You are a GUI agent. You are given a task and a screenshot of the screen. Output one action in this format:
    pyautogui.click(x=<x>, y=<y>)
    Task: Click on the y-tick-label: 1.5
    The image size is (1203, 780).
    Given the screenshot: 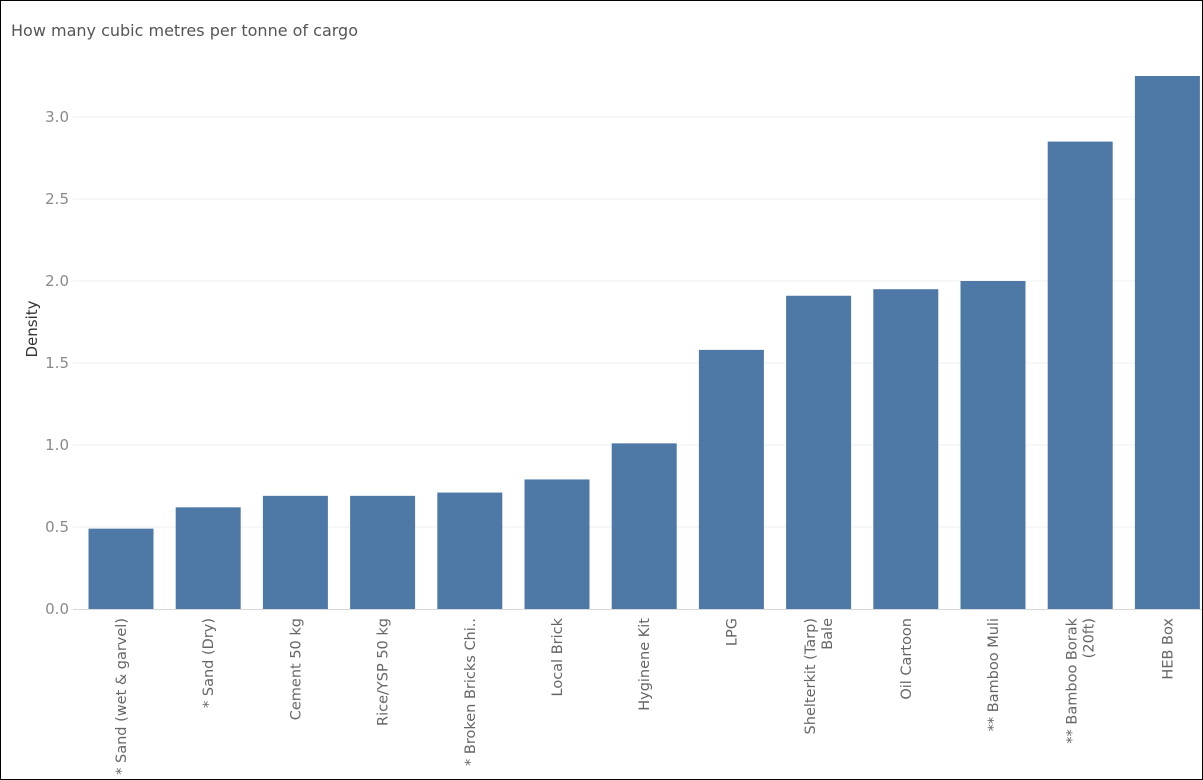 What is the action you would take?
    pyautogui.click(x=57, y=363)
    